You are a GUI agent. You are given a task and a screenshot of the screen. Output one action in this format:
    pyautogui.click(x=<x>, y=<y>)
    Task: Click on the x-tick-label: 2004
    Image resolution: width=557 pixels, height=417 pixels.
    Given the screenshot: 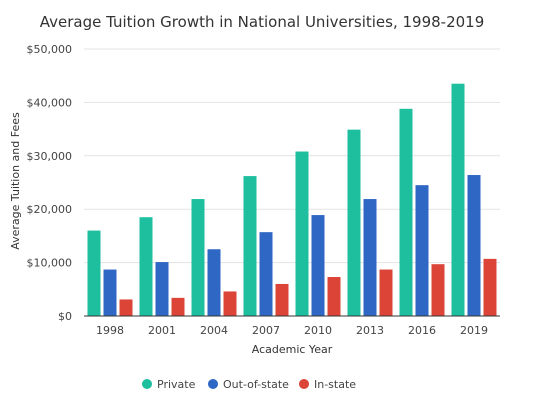 What is the action you would take?
    pyautogui.click(x=214, y=330)
    